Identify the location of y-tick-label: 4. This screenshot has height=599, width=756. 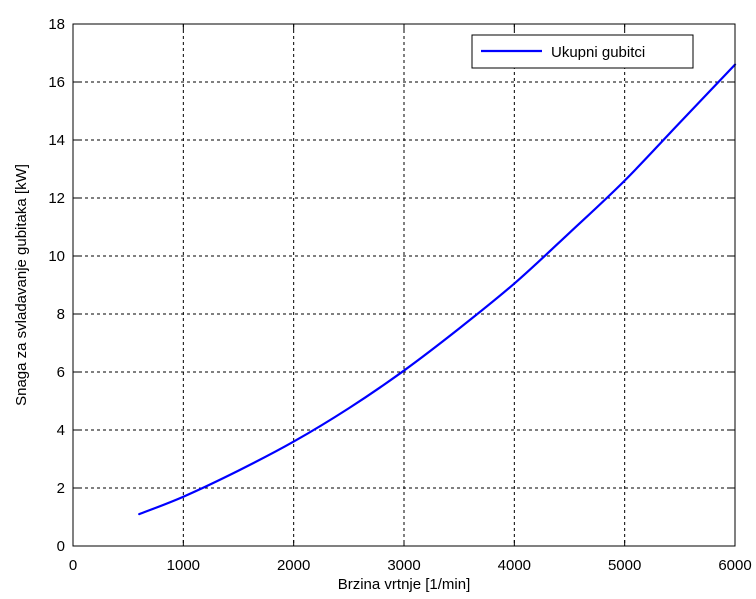
(61, 430).